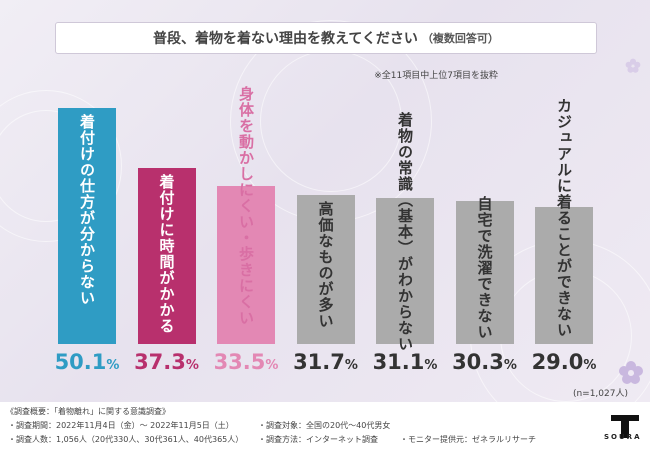  What do you see at coordinates (246, 206) in the screenshot?
I see `bar-label-3: 身体を動かしにくい・歩きにくい` at bounding box center [246, 206].